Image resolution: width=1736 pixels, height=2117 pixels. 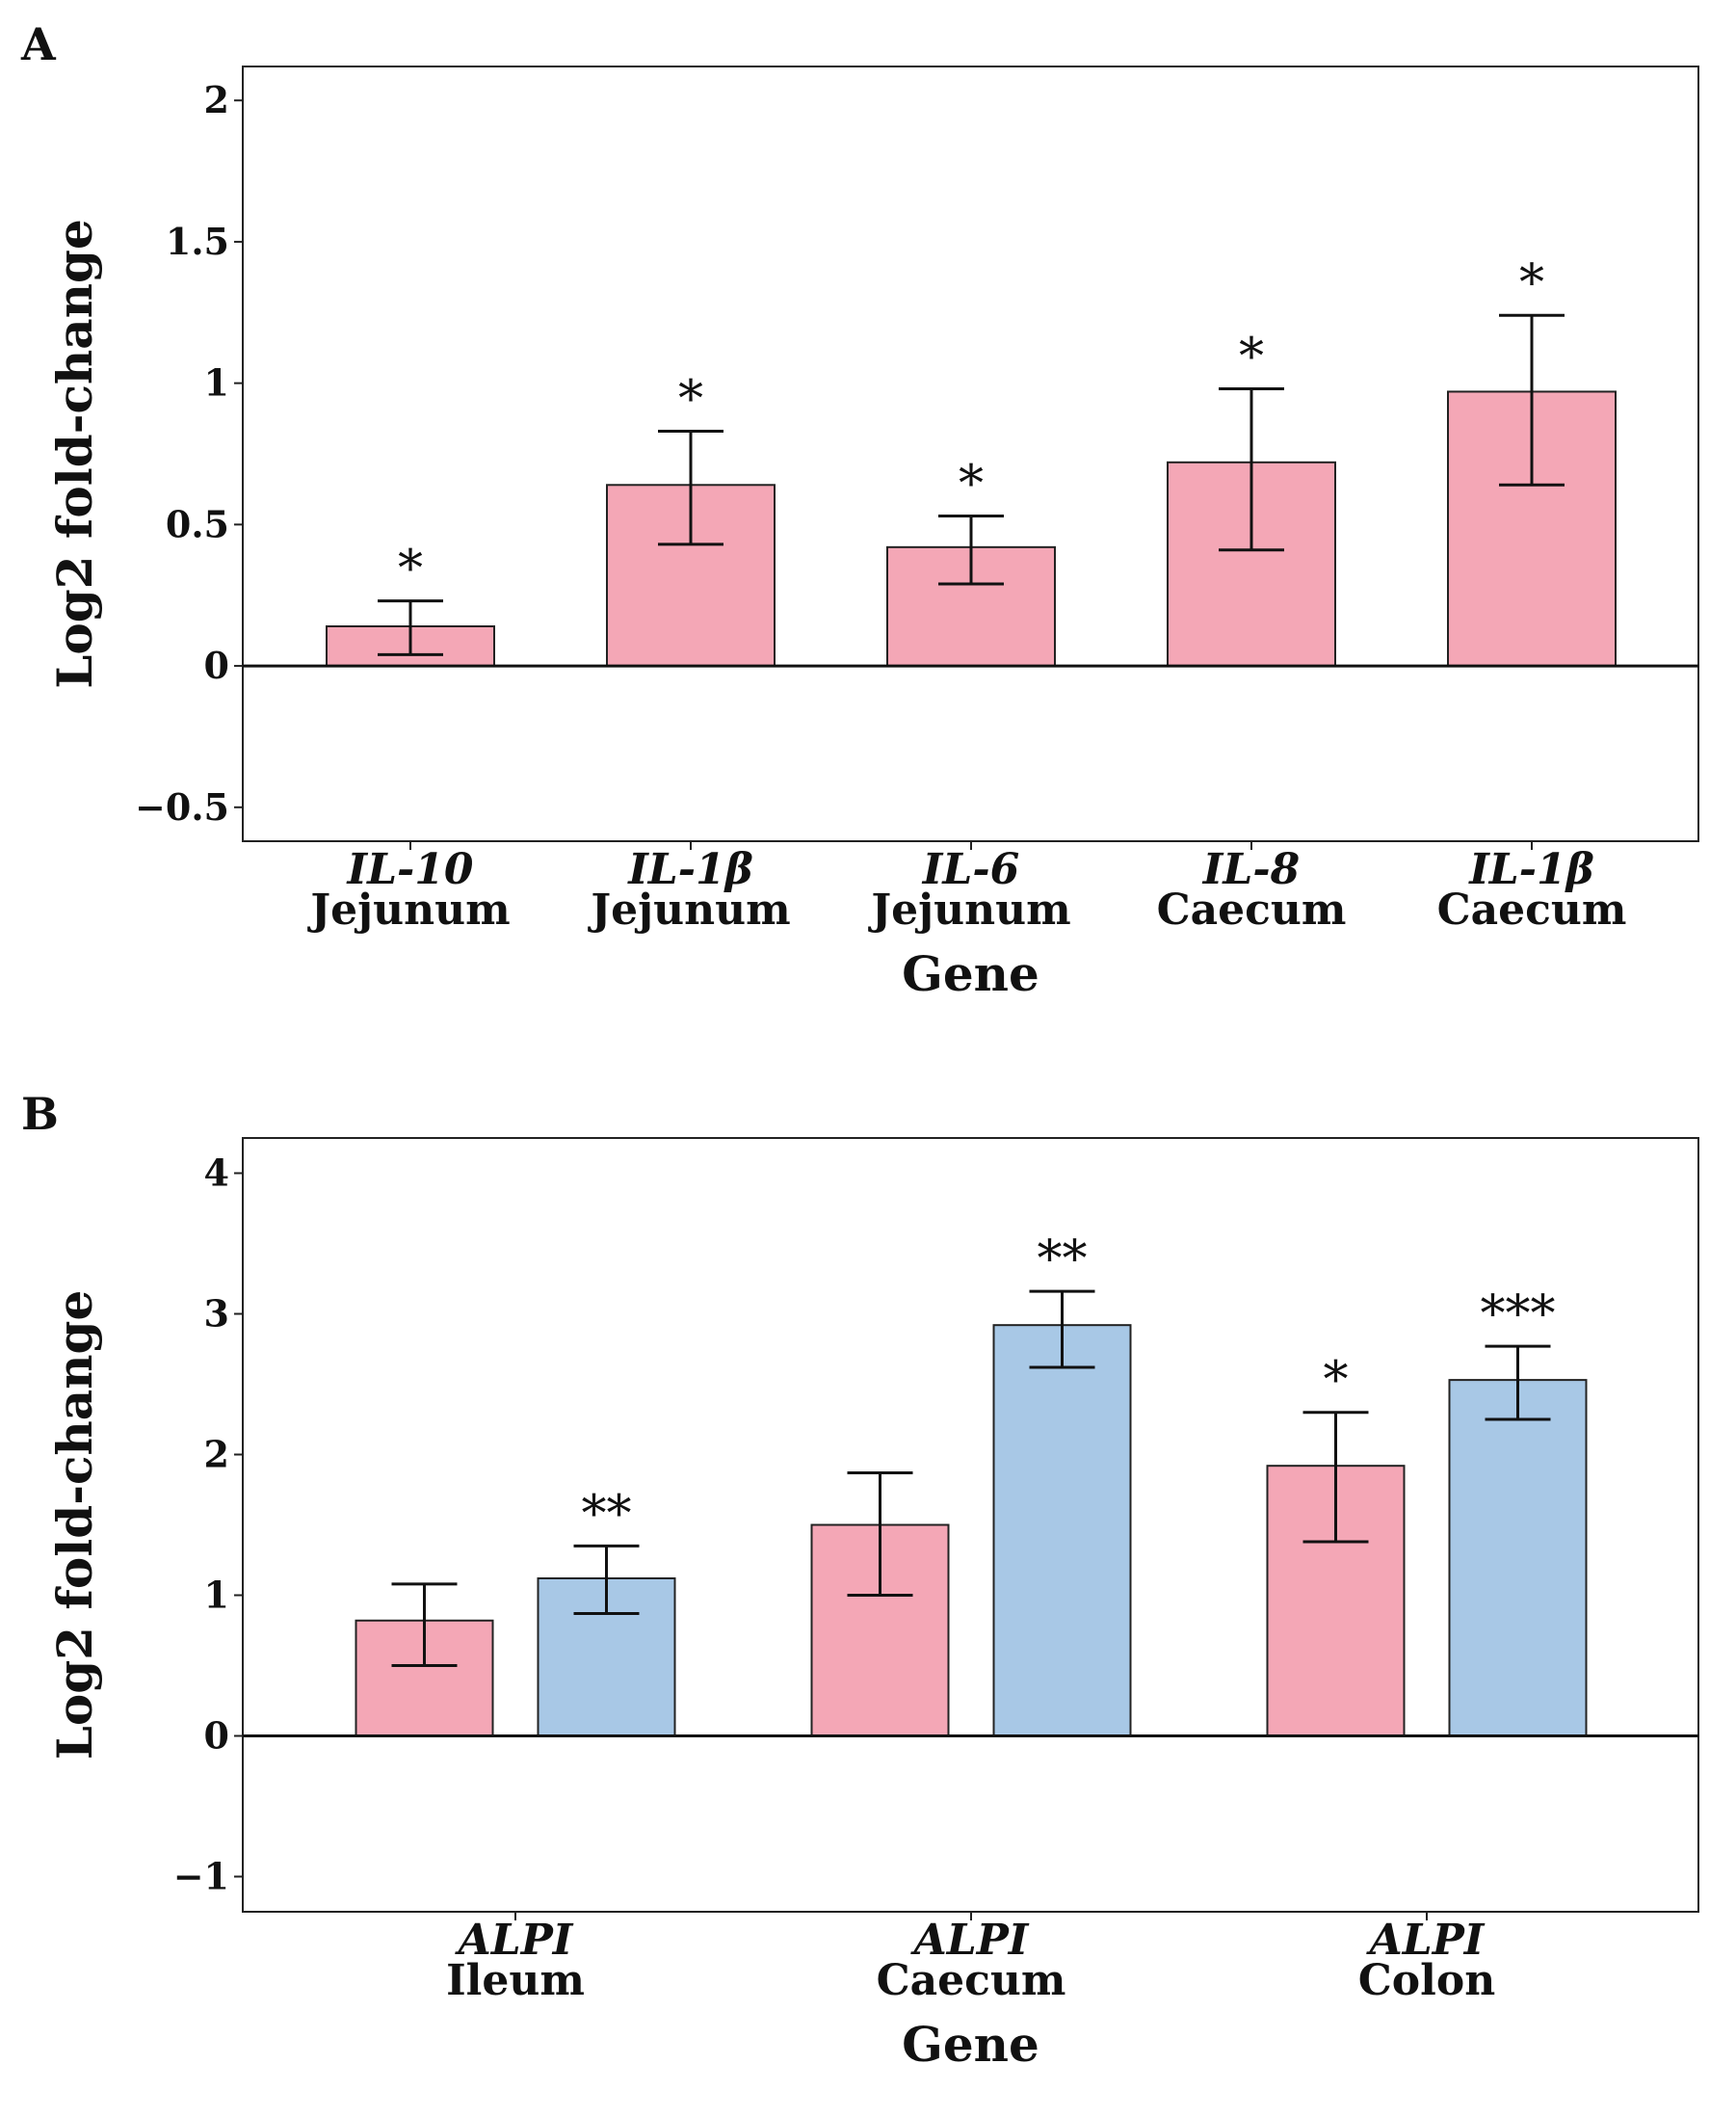 What do you see at coordinates (216, 1314) in the screenshot?
I see `y-tick-label: 3` at bounding box center [216, 1314].